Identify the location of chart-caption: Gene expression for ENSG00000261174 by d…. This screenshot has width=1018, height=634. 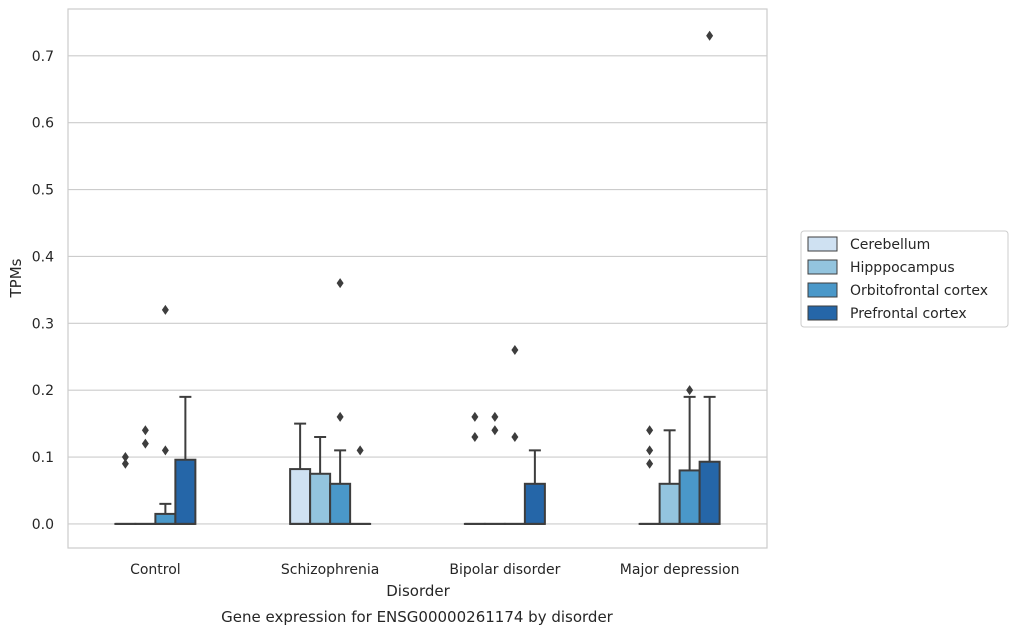
(417, 617).